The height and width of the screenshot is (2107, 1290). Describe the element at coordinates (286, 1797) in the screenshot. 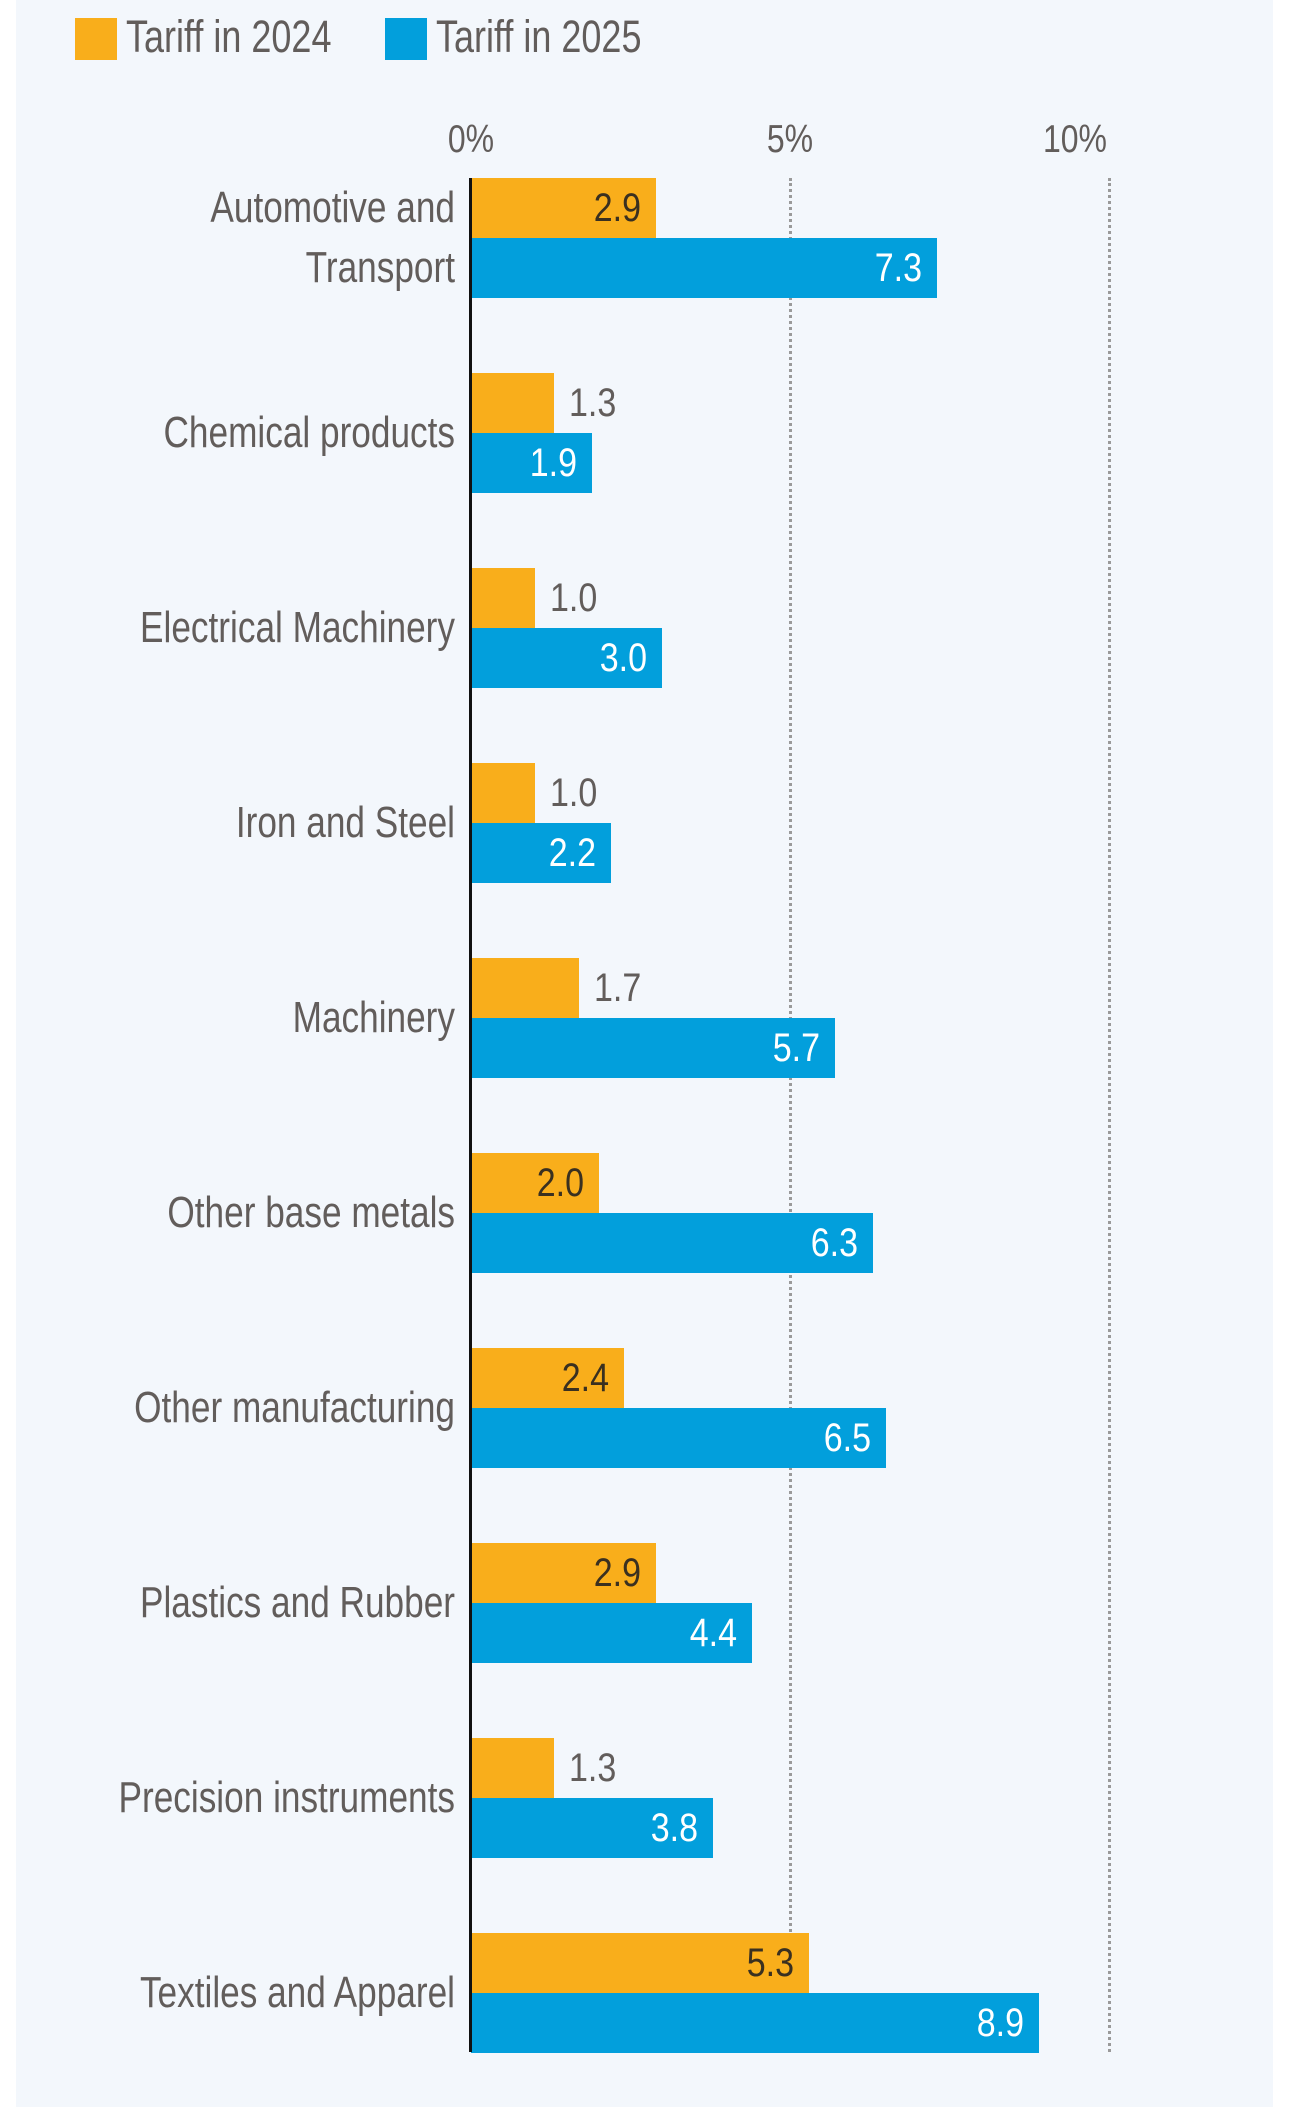

I see `category-label-line: Precision instruments` at that location.